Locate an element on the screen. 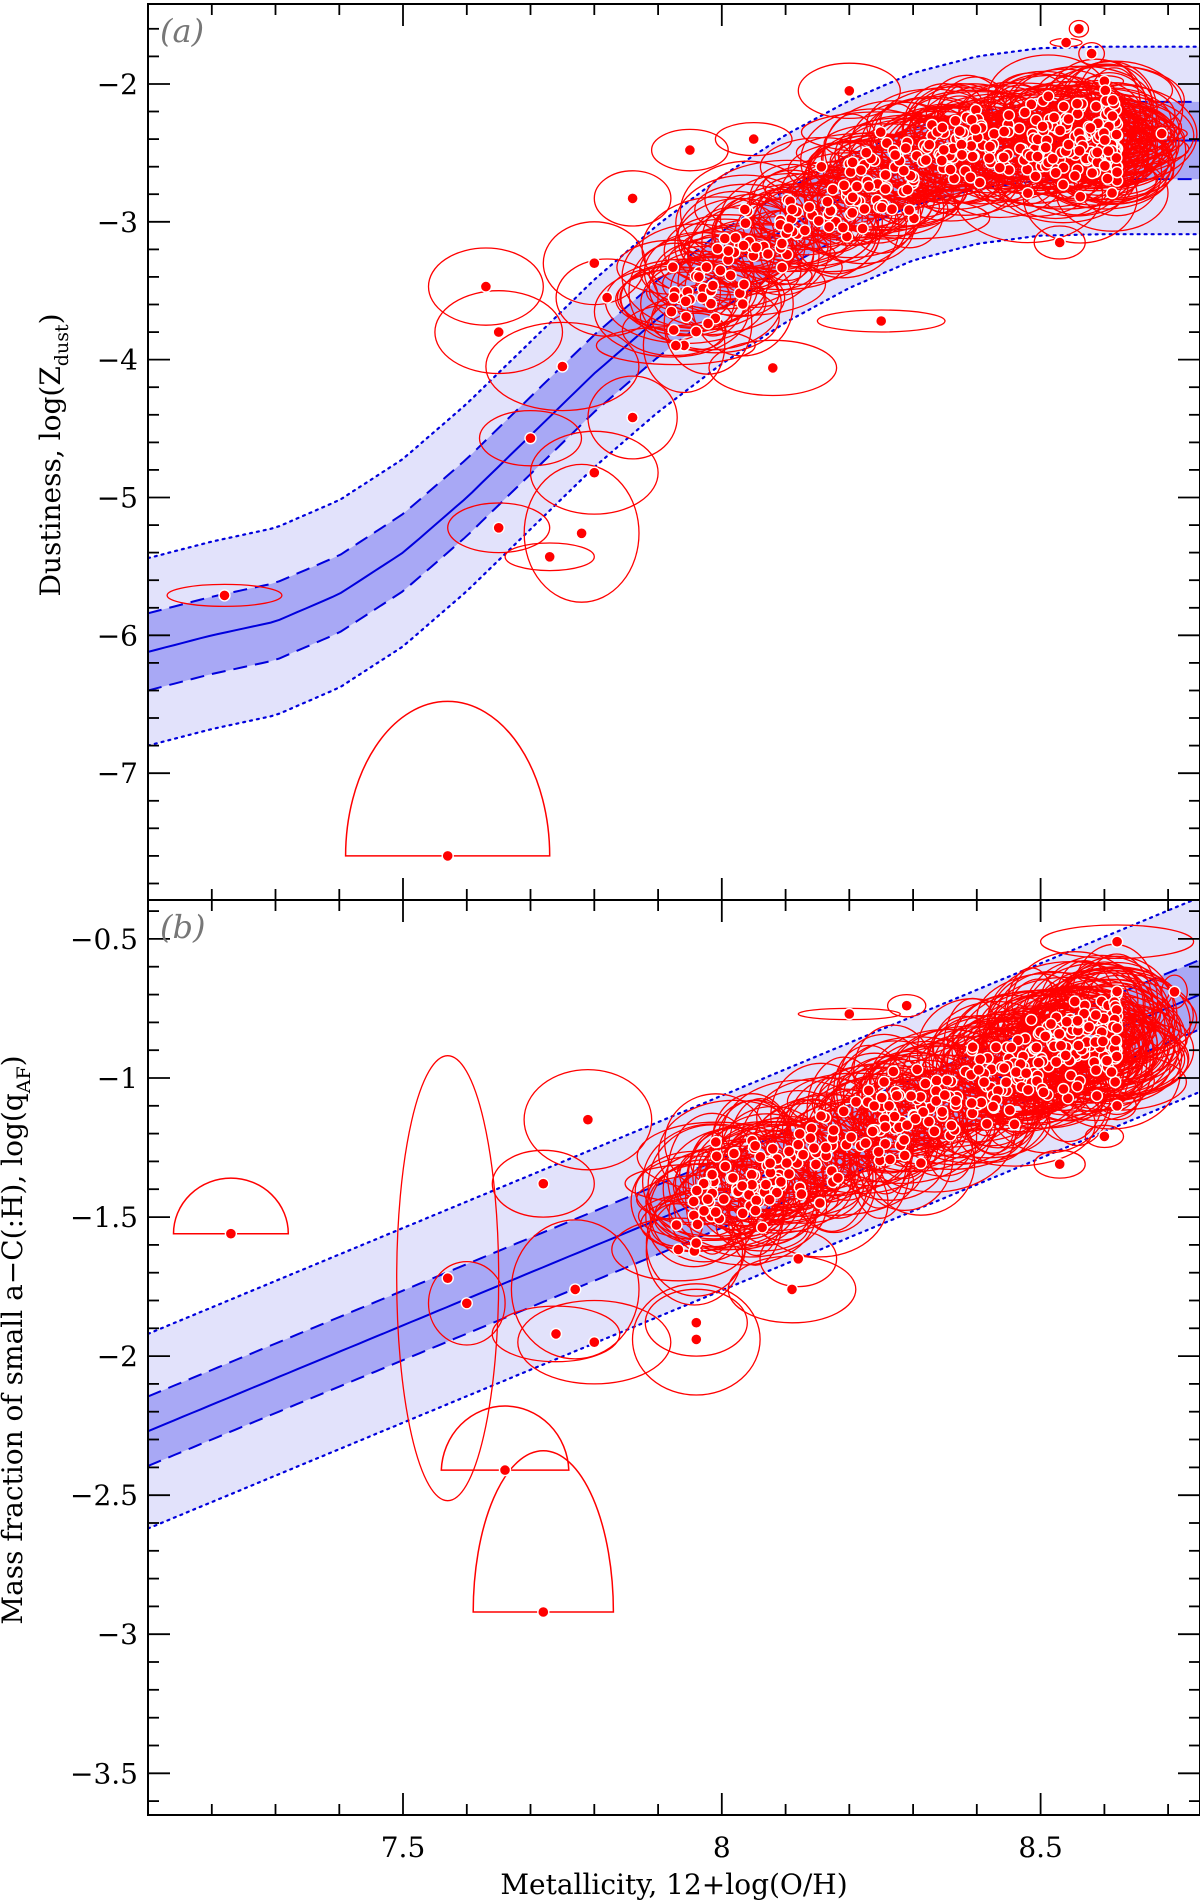 Image resolution: width=1200 pixels, height=1903 pixels. y-tick-label: −4 is located at coordinates (117, 360).